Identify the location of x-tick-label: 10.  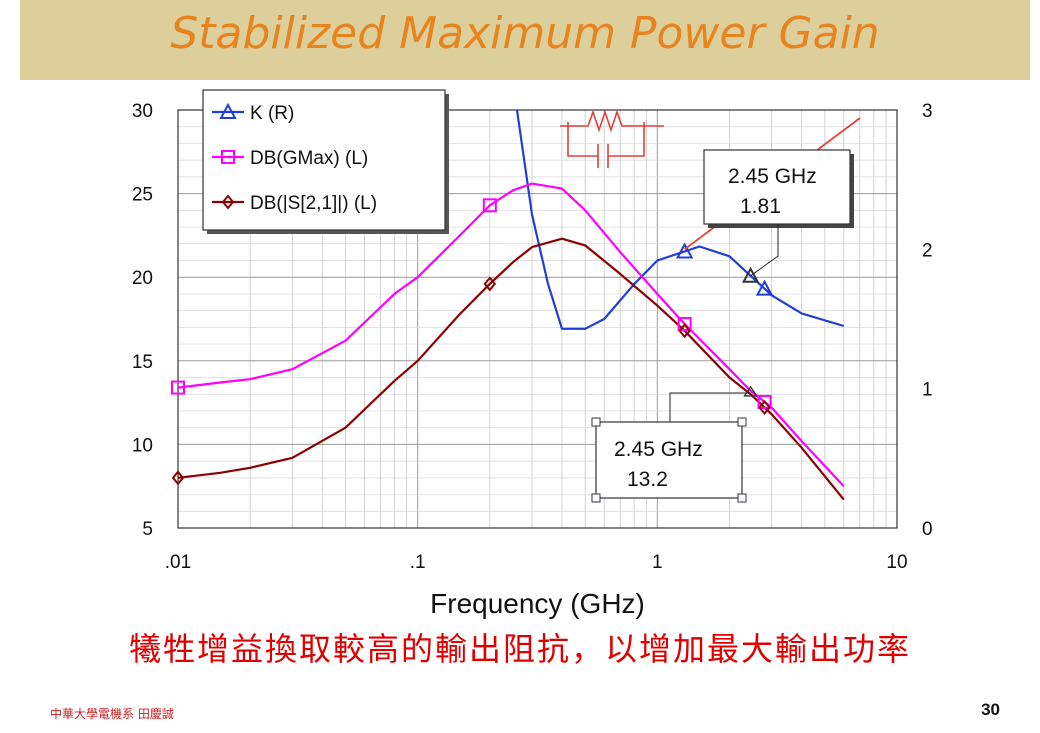
(896, 562).